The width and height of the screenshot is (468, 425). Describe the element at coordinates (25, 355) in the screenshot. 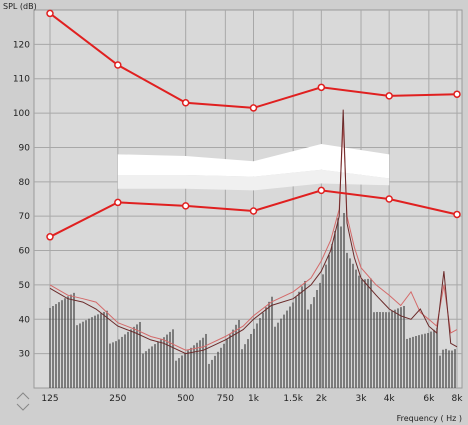

I see `y-tick-label: 30` at that location.